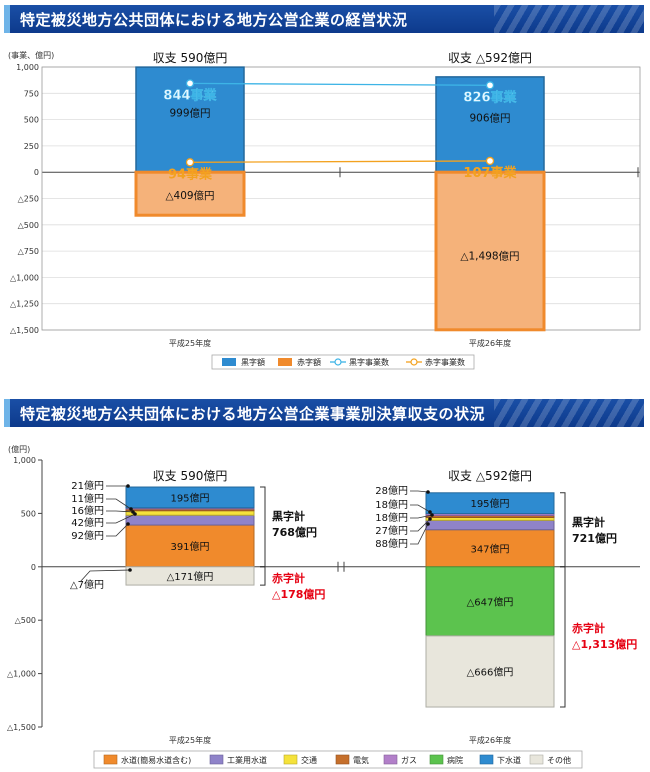 The width and height of the screenshot is (650, 772). I want to click on y-tick-label: △1,250, so click(24, 304).